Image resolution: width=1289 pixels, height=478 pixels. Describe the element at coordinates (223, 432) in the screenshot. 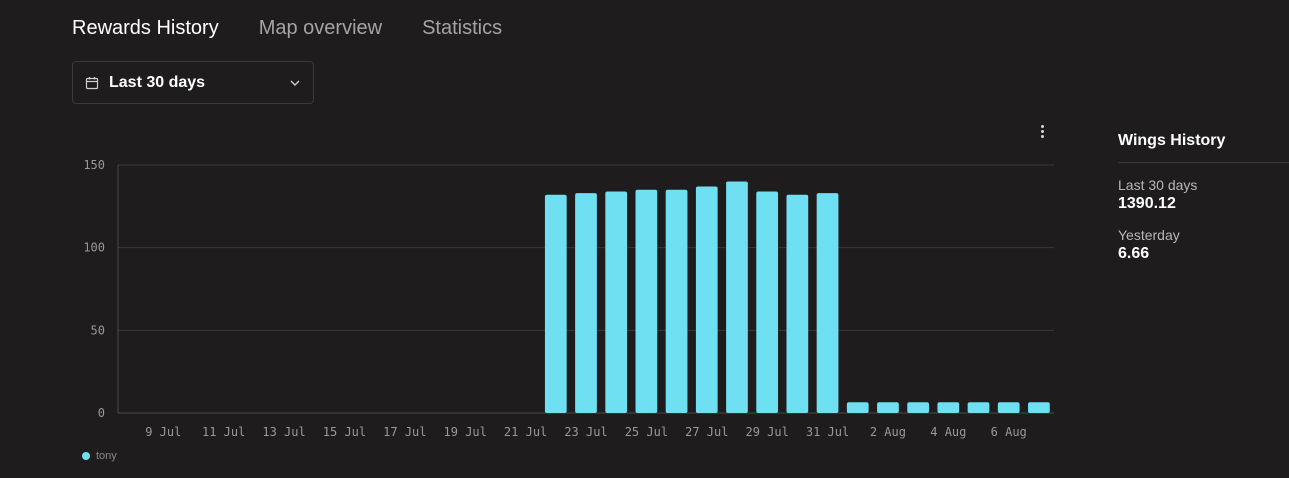

I see `x-tick-label: 11 Jul` at that location.